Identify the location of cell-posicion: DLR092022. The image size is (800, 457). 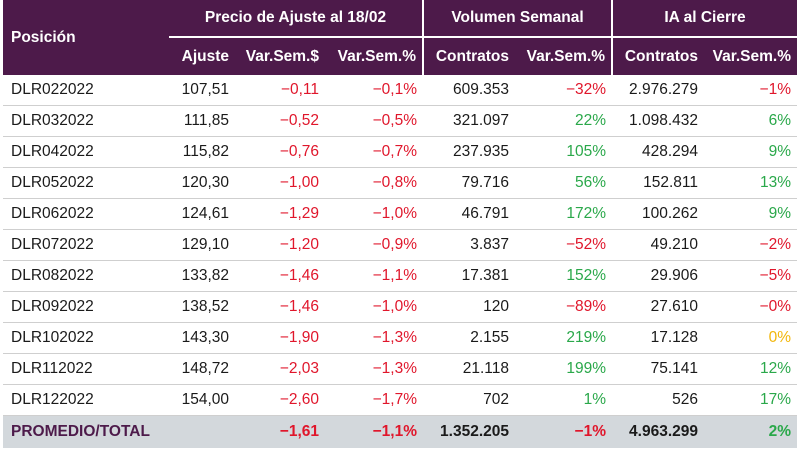
(86, 307).